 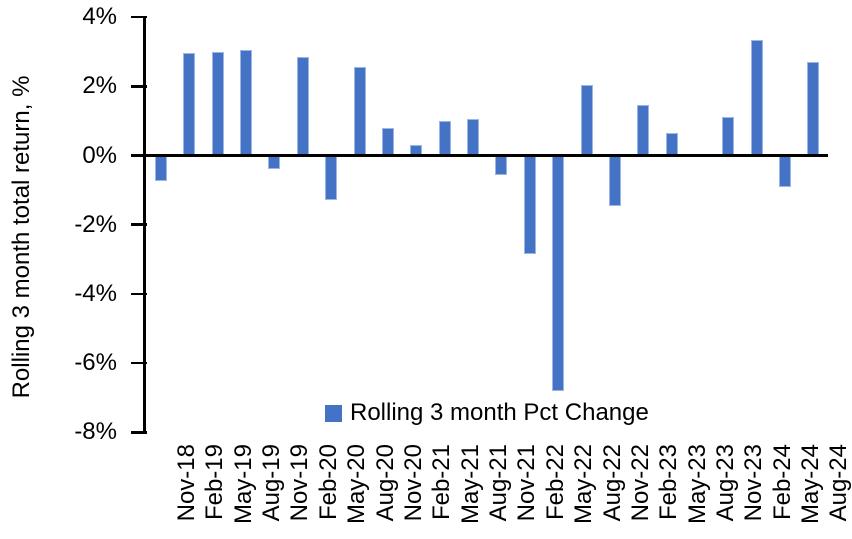 I want to click on x-tick-label: Feb-22, so click(x=555, y=482).